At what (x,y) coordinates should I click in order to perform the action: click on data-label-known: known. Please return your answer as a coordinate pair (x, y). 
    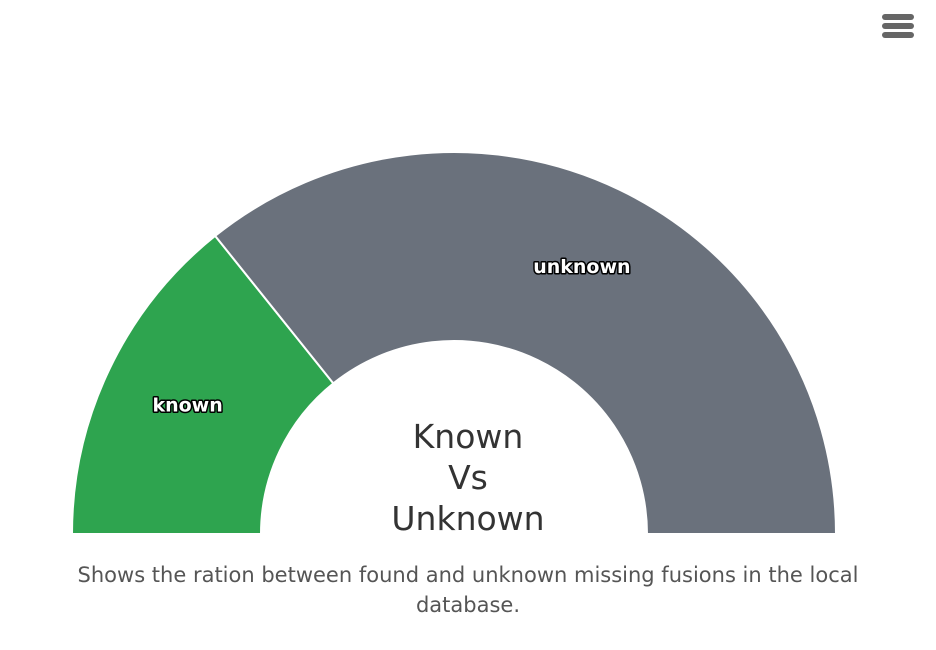
    Looking at the image, I should click on (187, 406).